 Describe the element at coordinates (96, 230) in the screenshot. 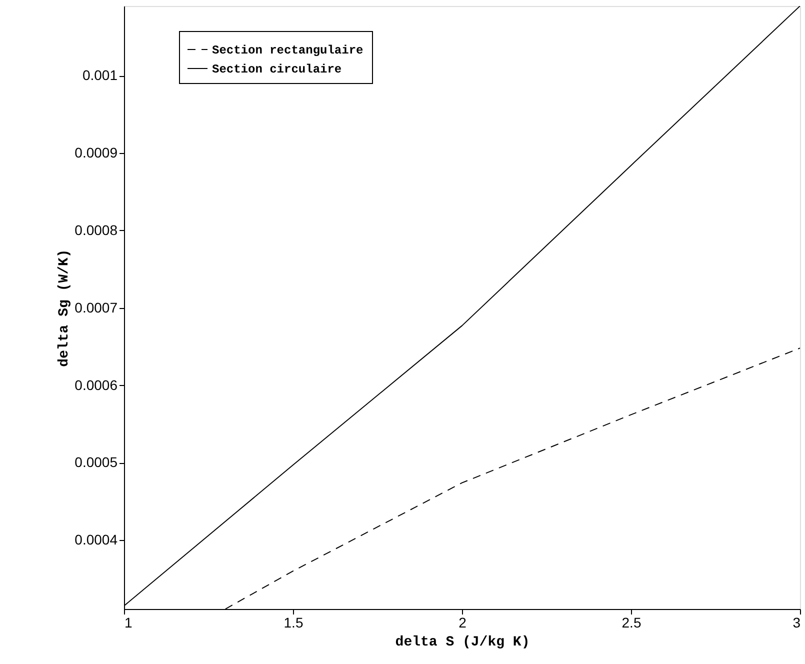

I see `y-tick-label: 0.0008` at that location.